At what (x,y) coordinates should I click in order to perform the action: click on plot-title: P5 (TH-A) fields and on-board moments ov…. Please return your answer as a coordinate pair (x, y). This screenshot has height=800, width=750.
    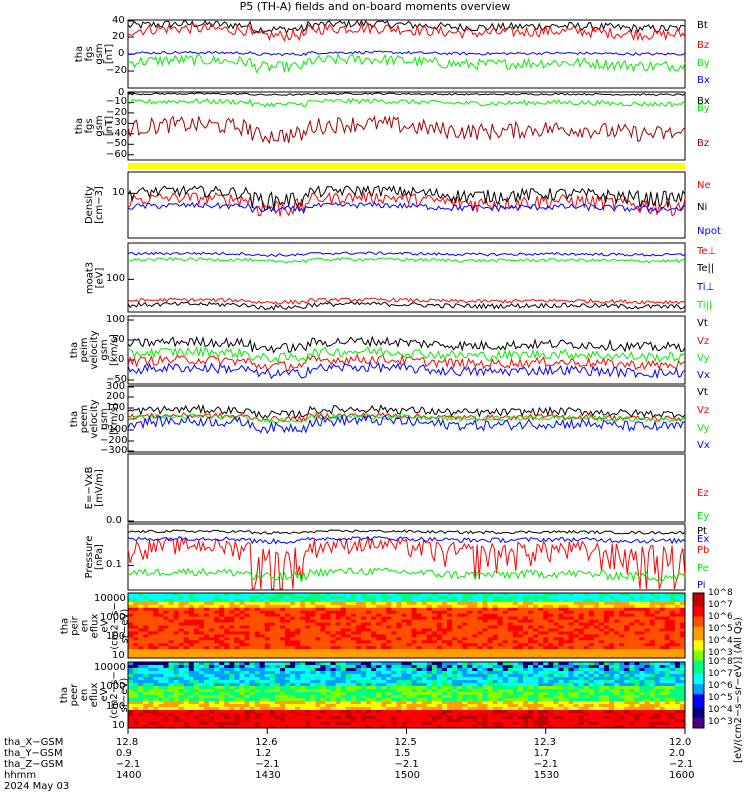
    Looking at the image, I should click on (375, 6).